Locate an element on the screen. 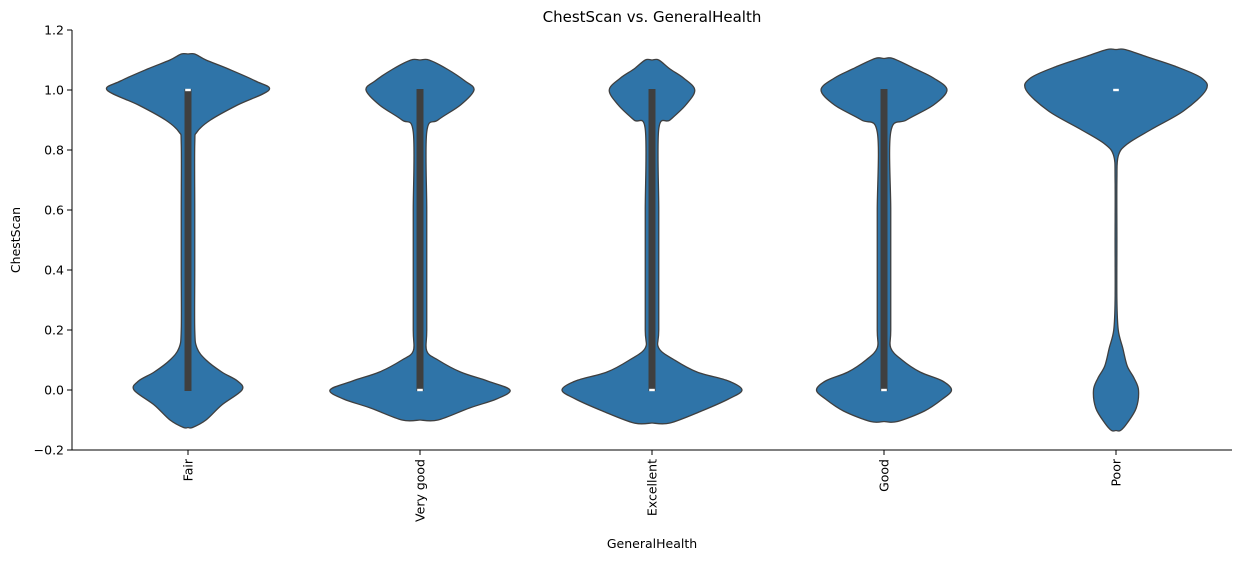  y-axis-label: ChestScan is located at coordinates (15, 240).